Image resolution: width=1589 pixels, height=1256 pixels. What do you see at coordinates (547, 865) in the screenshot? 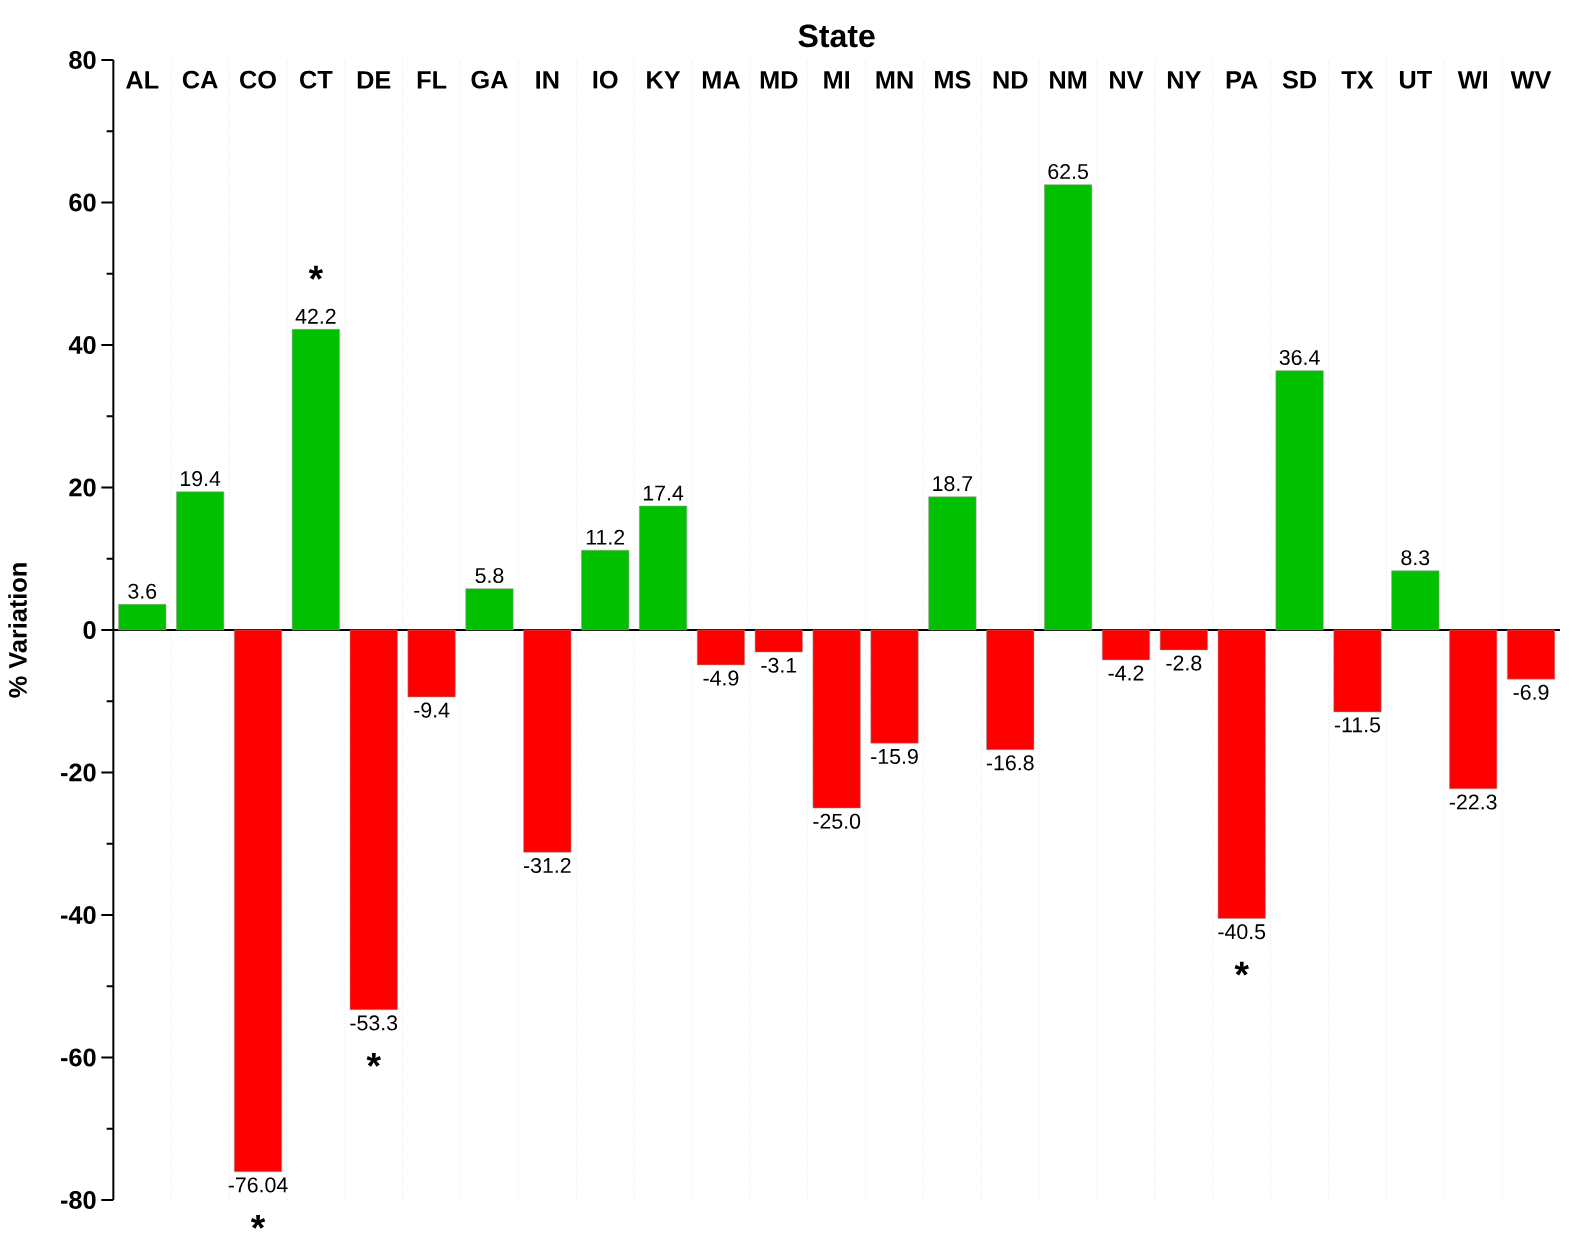
I see `data-label: -31.2` at bounding box center [547, 865].